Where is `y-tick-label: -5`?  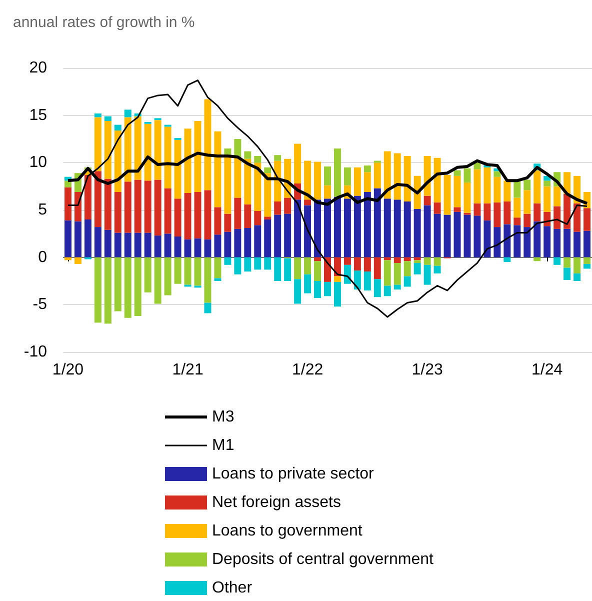 y-tick-label: -5 is located at coordinates (40, 305).